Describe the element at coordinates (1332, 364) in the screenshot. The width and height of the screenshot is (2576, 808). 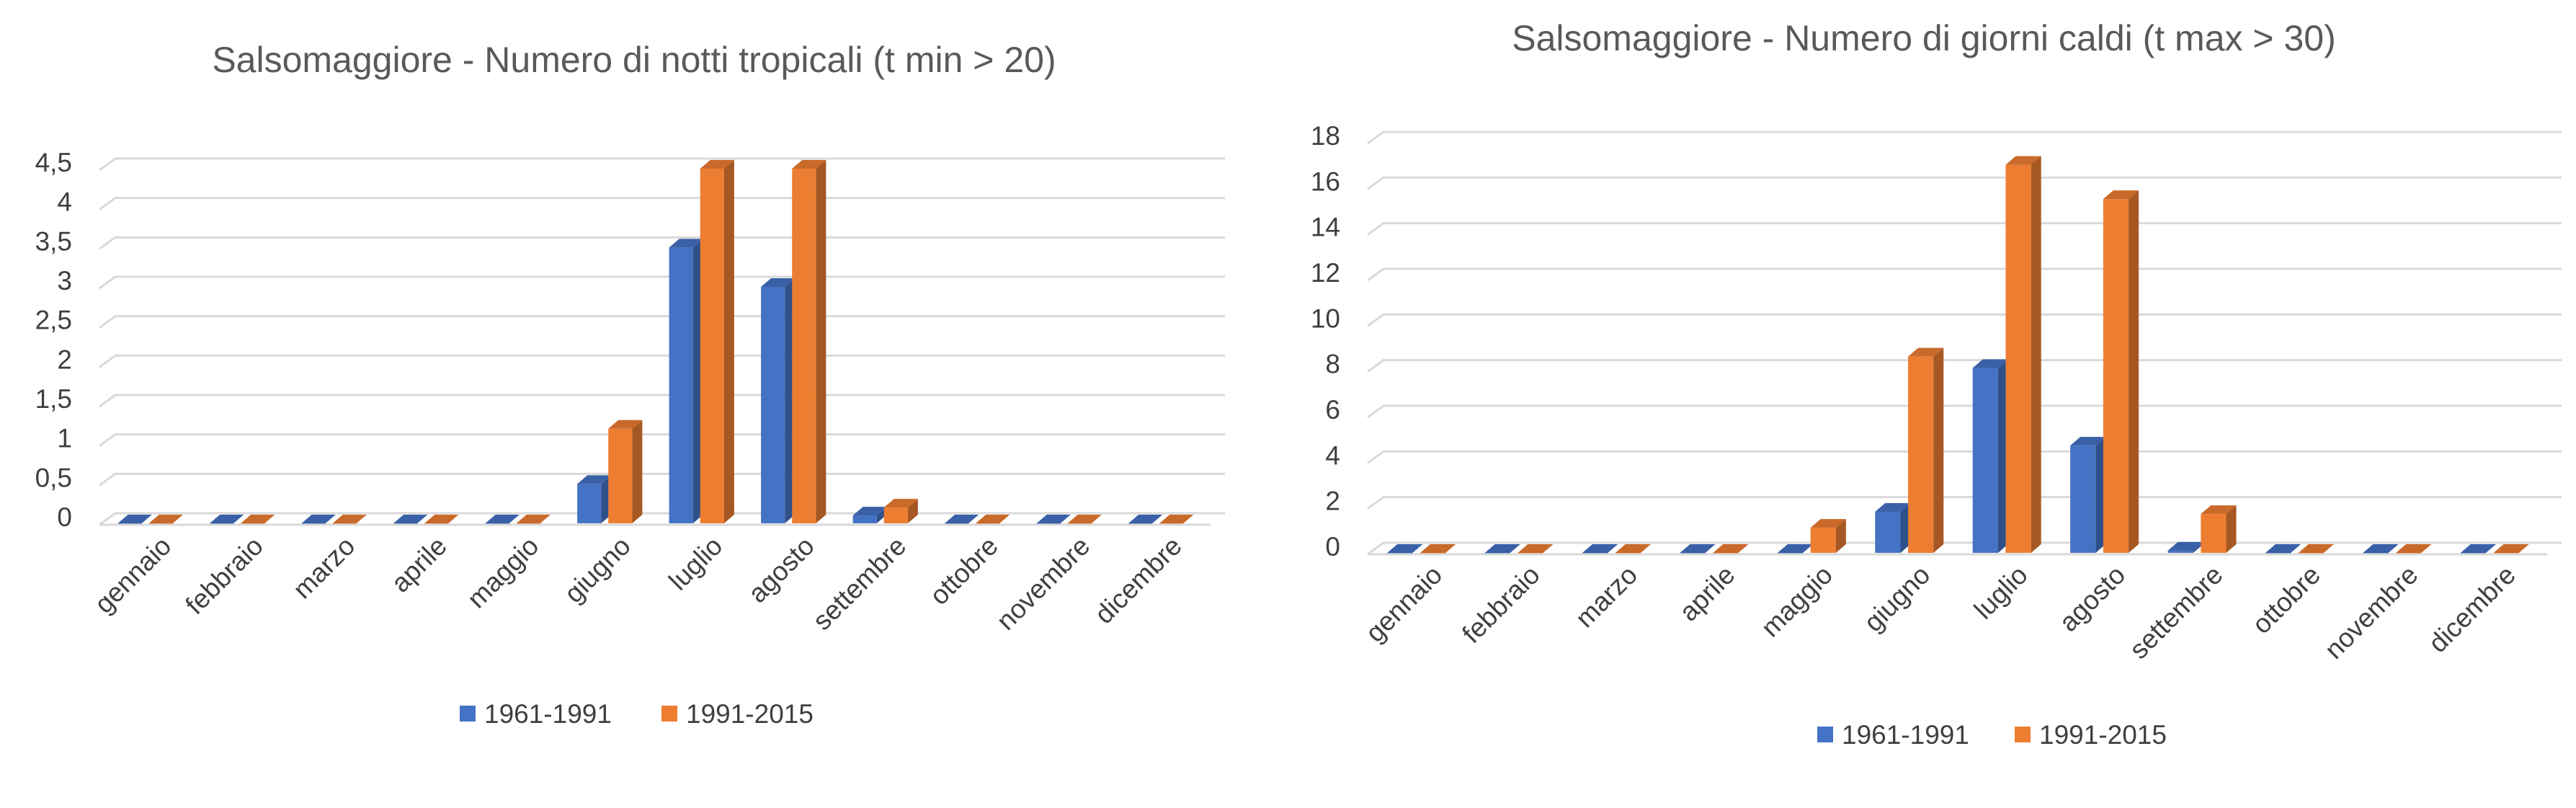
I see `y-tick-label: 8` at that location.